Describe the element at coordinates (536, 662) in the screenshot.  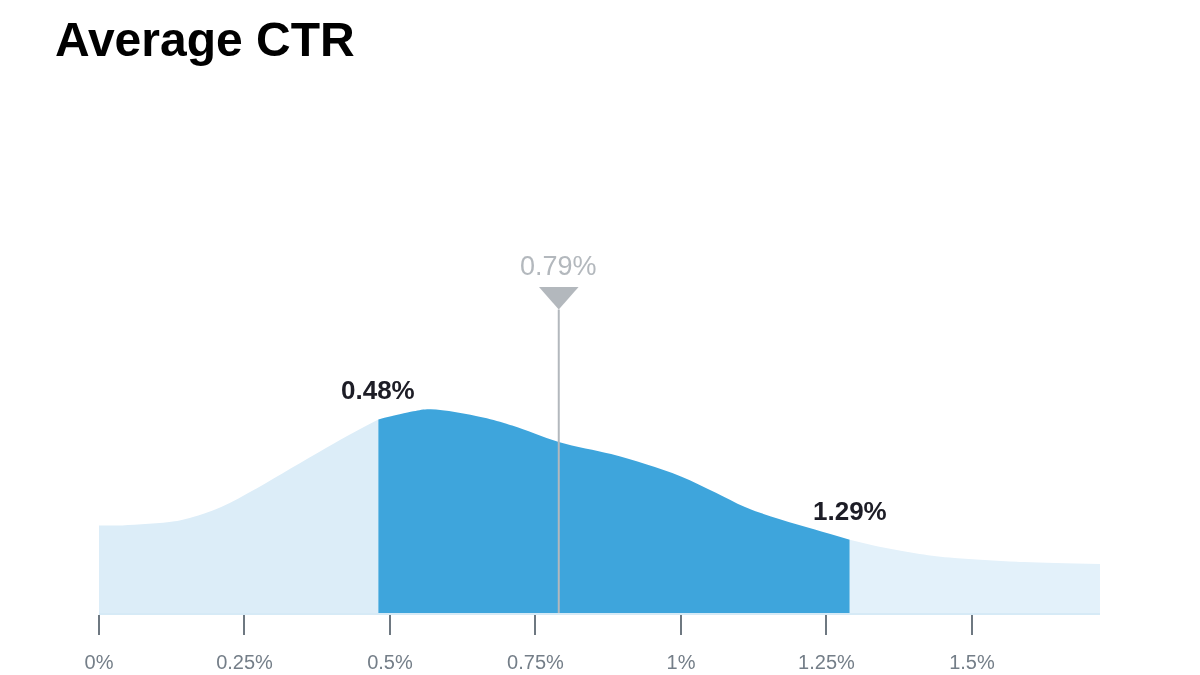
I see `x-tick-label: 0.75%` at that location.